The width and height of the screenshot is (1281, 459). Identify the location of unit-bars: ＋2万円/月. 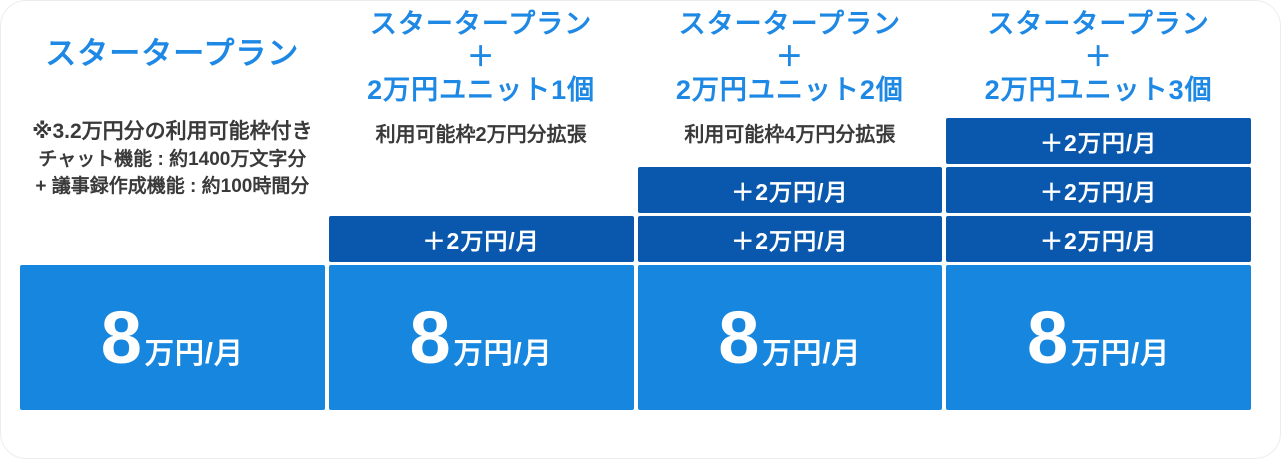
(481, 239).